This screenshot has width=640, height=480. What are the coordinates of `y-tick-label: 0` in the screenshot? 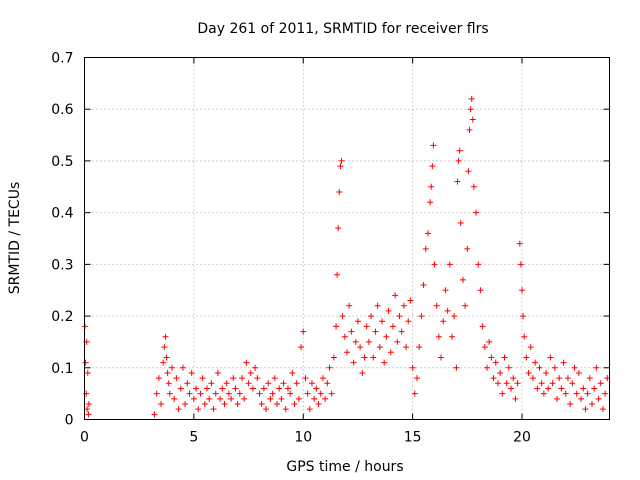 It's located at (69, 421).